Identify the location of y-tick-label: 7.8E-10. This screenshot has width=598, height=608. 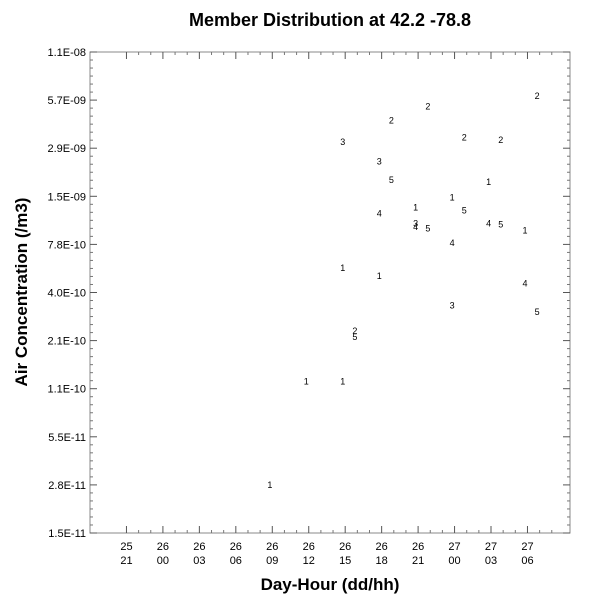
(66, 245).